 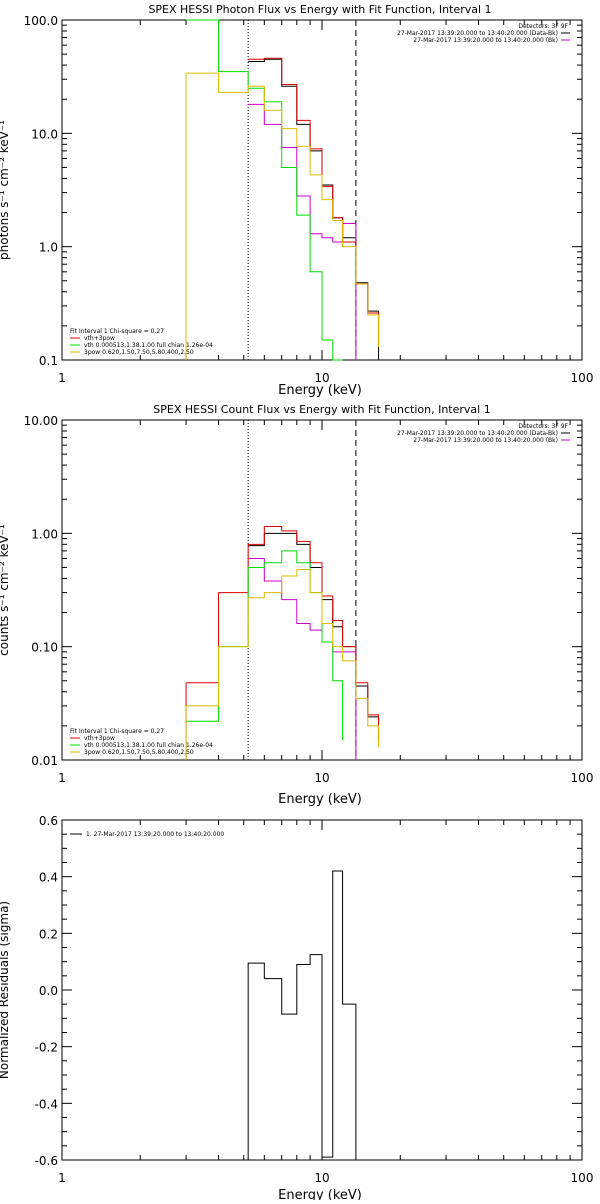 What do you see at coordinates (41, 21) in the screenshot?
I see `y-tick-label: 100.0` at bounding box center [41, 21].